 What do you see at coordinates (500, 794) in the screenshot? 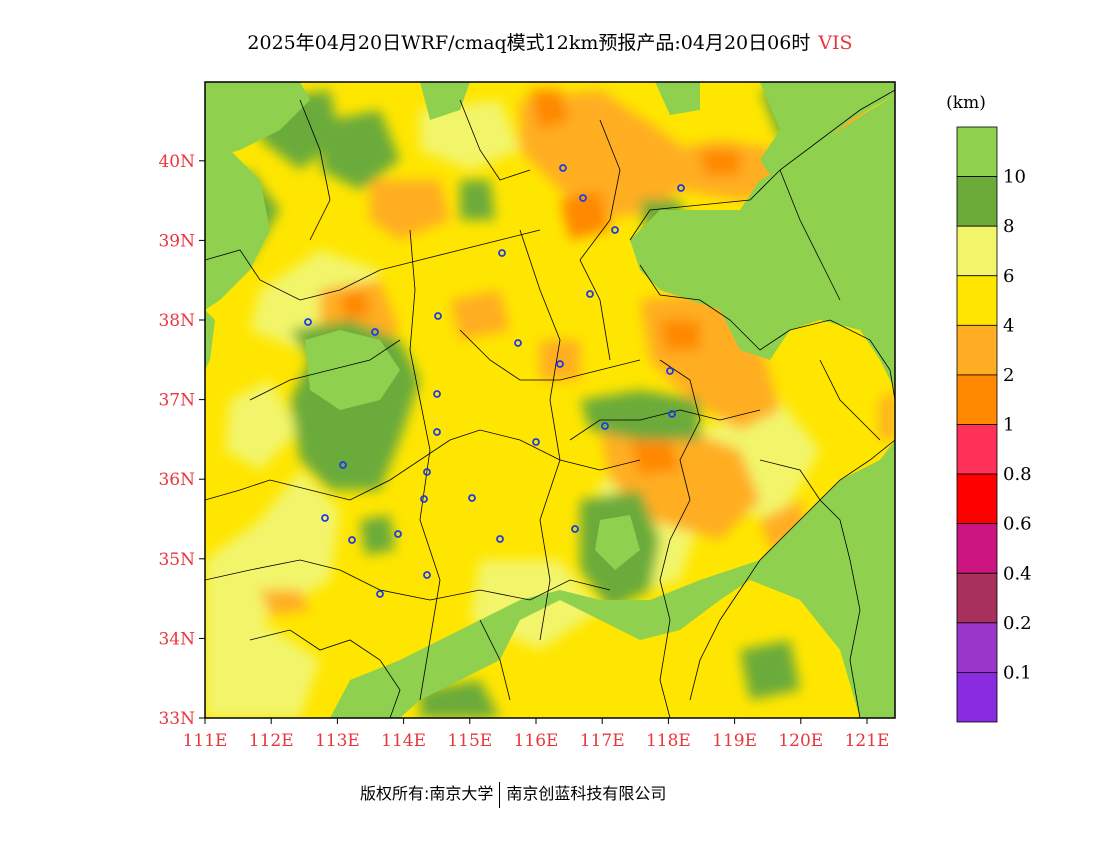
I see `footer-divider` at bounding box center [500, 794].